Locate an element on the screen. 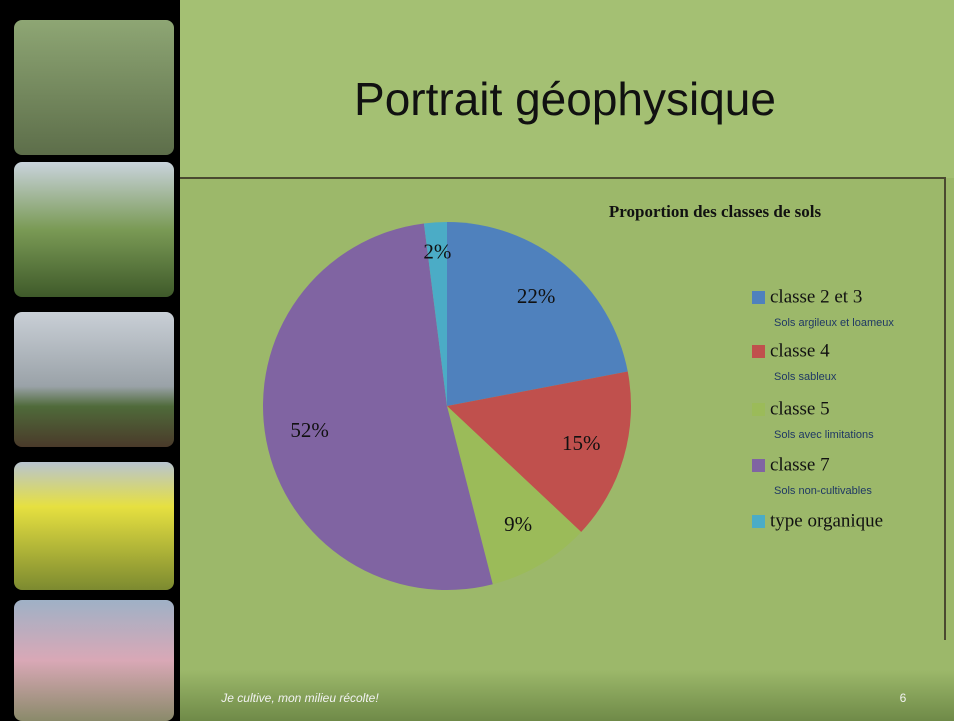 This screenshot has height=721, width=954. legend-description: Sols avec limitations is located at coordinates (824, 435).